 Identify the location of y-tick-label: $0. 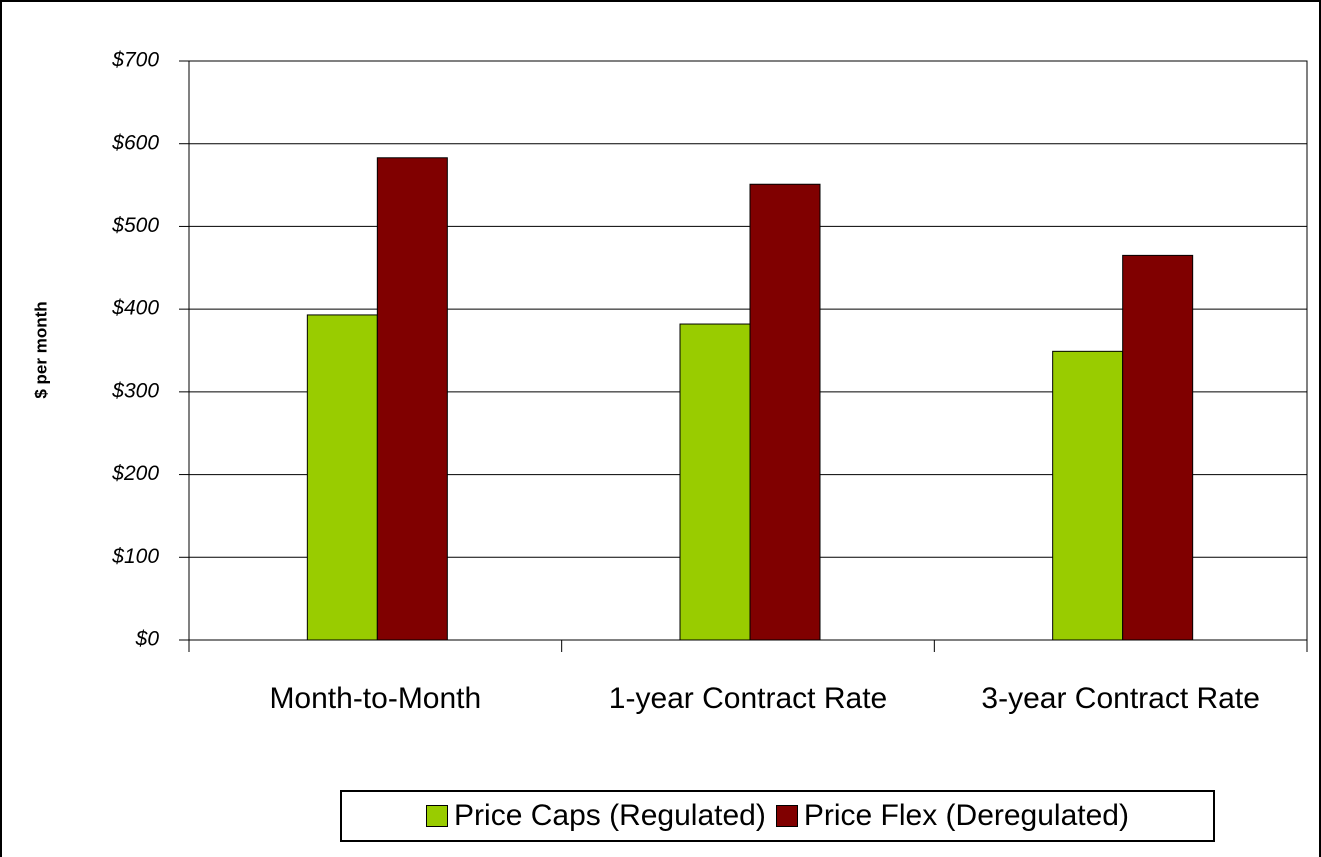
(147, 639).